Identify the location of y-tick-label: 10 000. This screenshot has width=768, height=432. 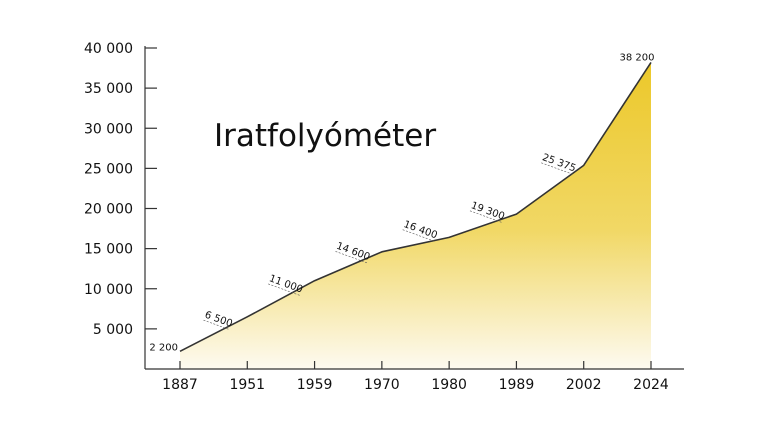
(108, 290).